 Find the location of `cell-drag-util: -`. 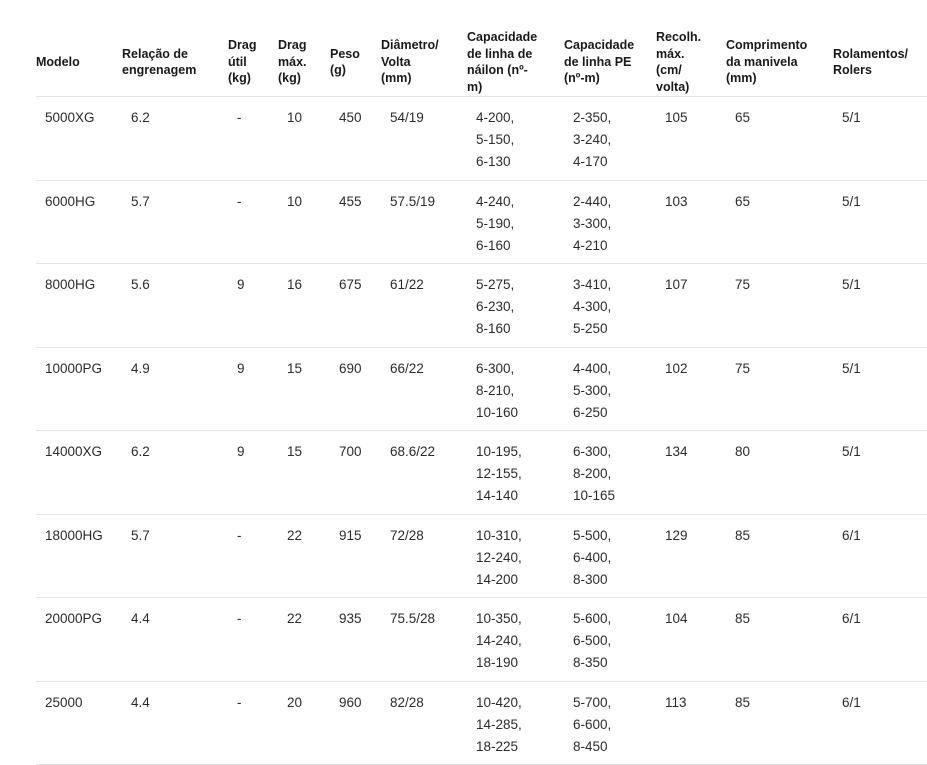

cell-drag-util: - is located at coordinates (253, 138).